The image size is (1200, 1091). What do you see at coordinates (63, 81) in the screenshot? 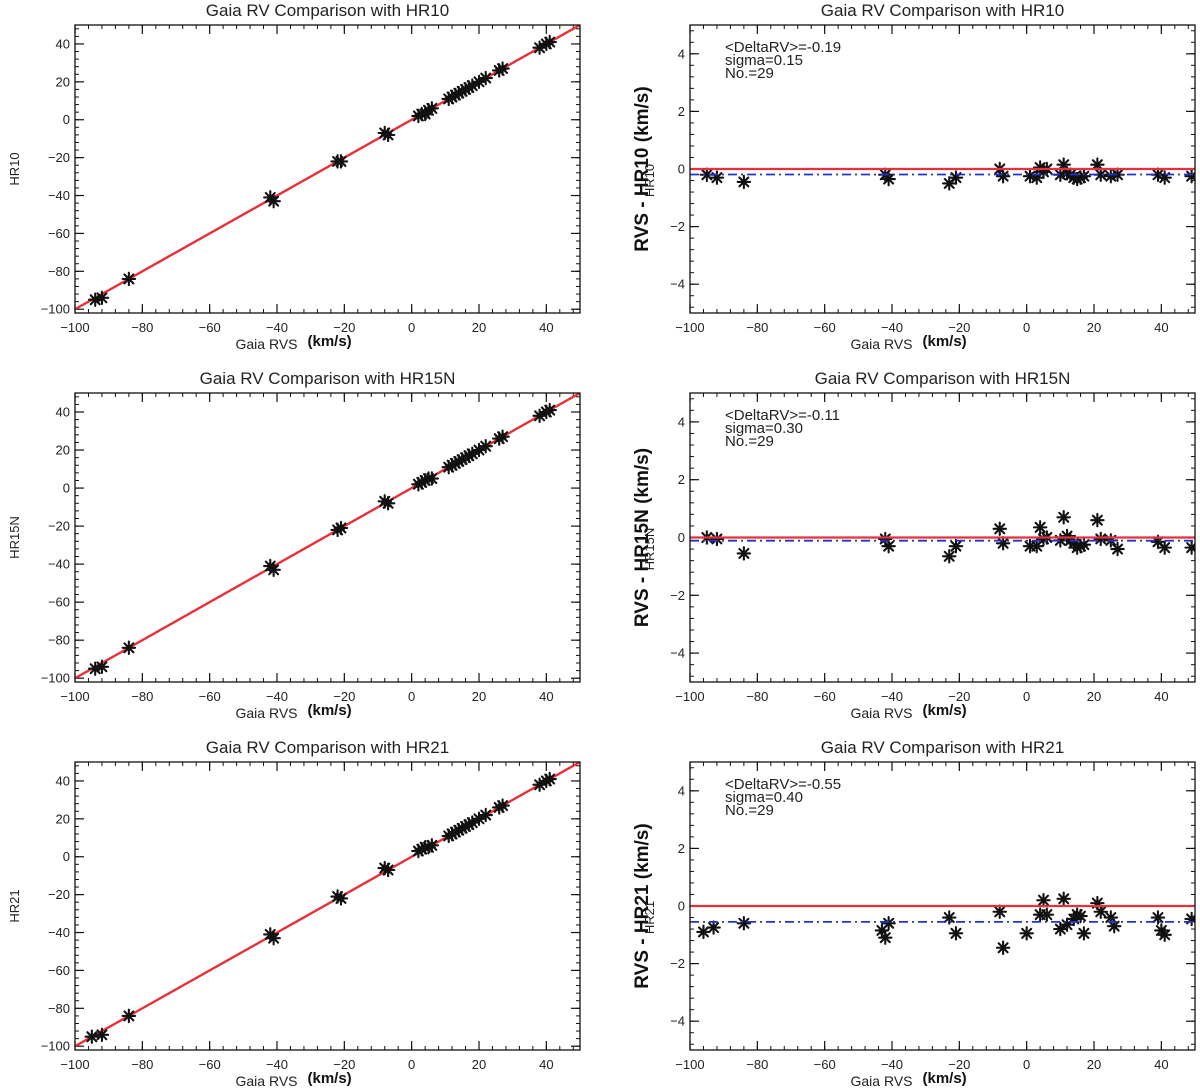
I see `y-tick-label: 20` at bounding box center [63, 81].